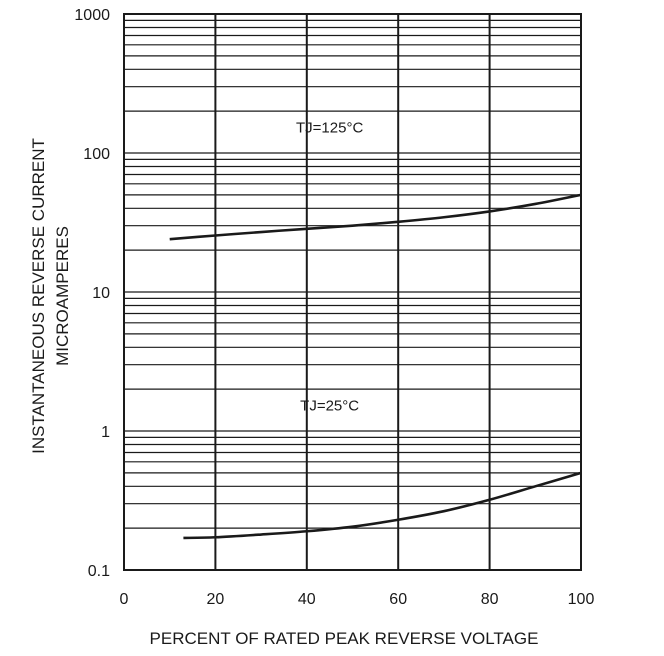 The image size is (664, 656). What do you see at coordinates (398, 599) in the screenshot?
I see `x-tick-label: 60` at bounding box center [398, 599].